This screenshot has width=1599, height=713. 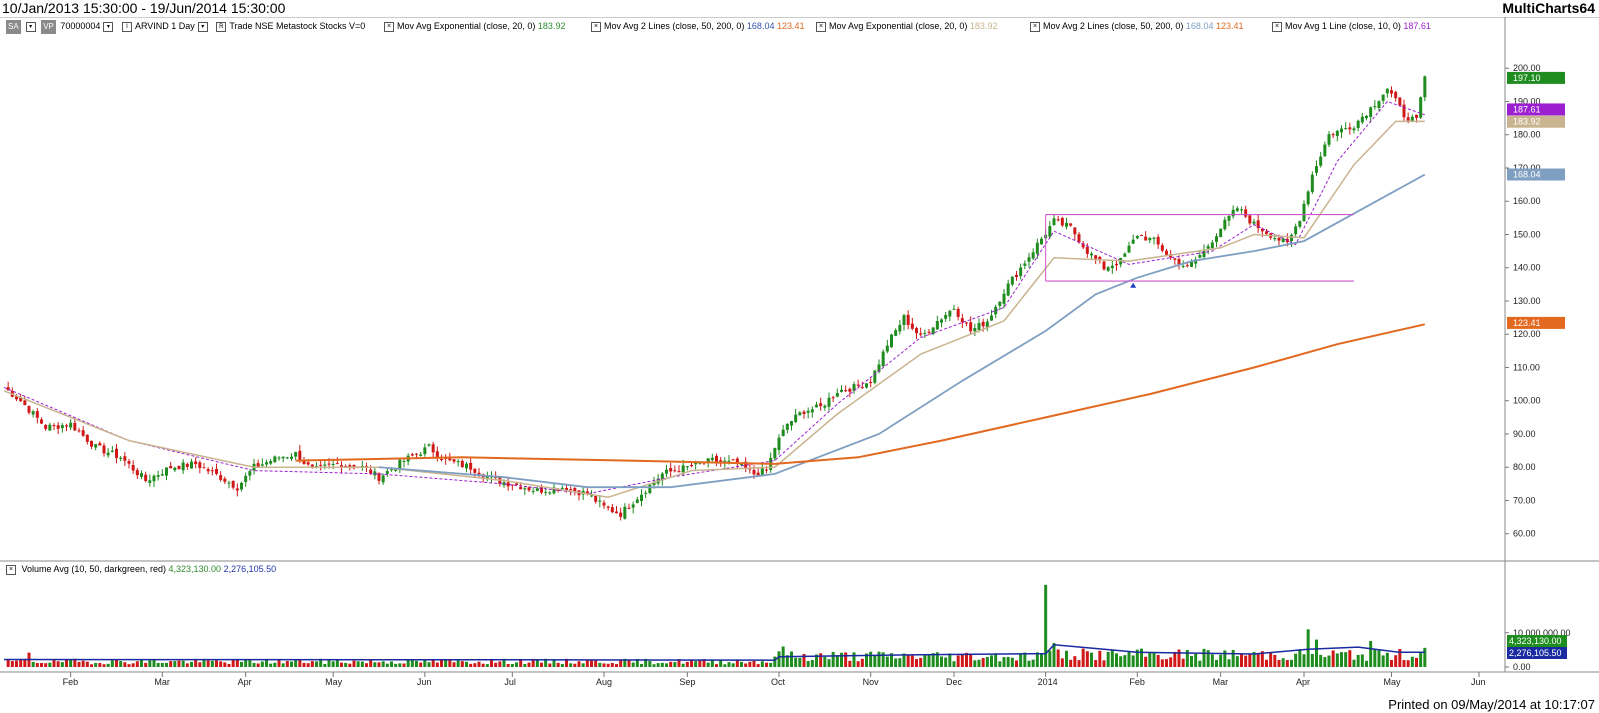 I want to click on instrument-dropdown-icon: ▾, so click(x=202, y=26).